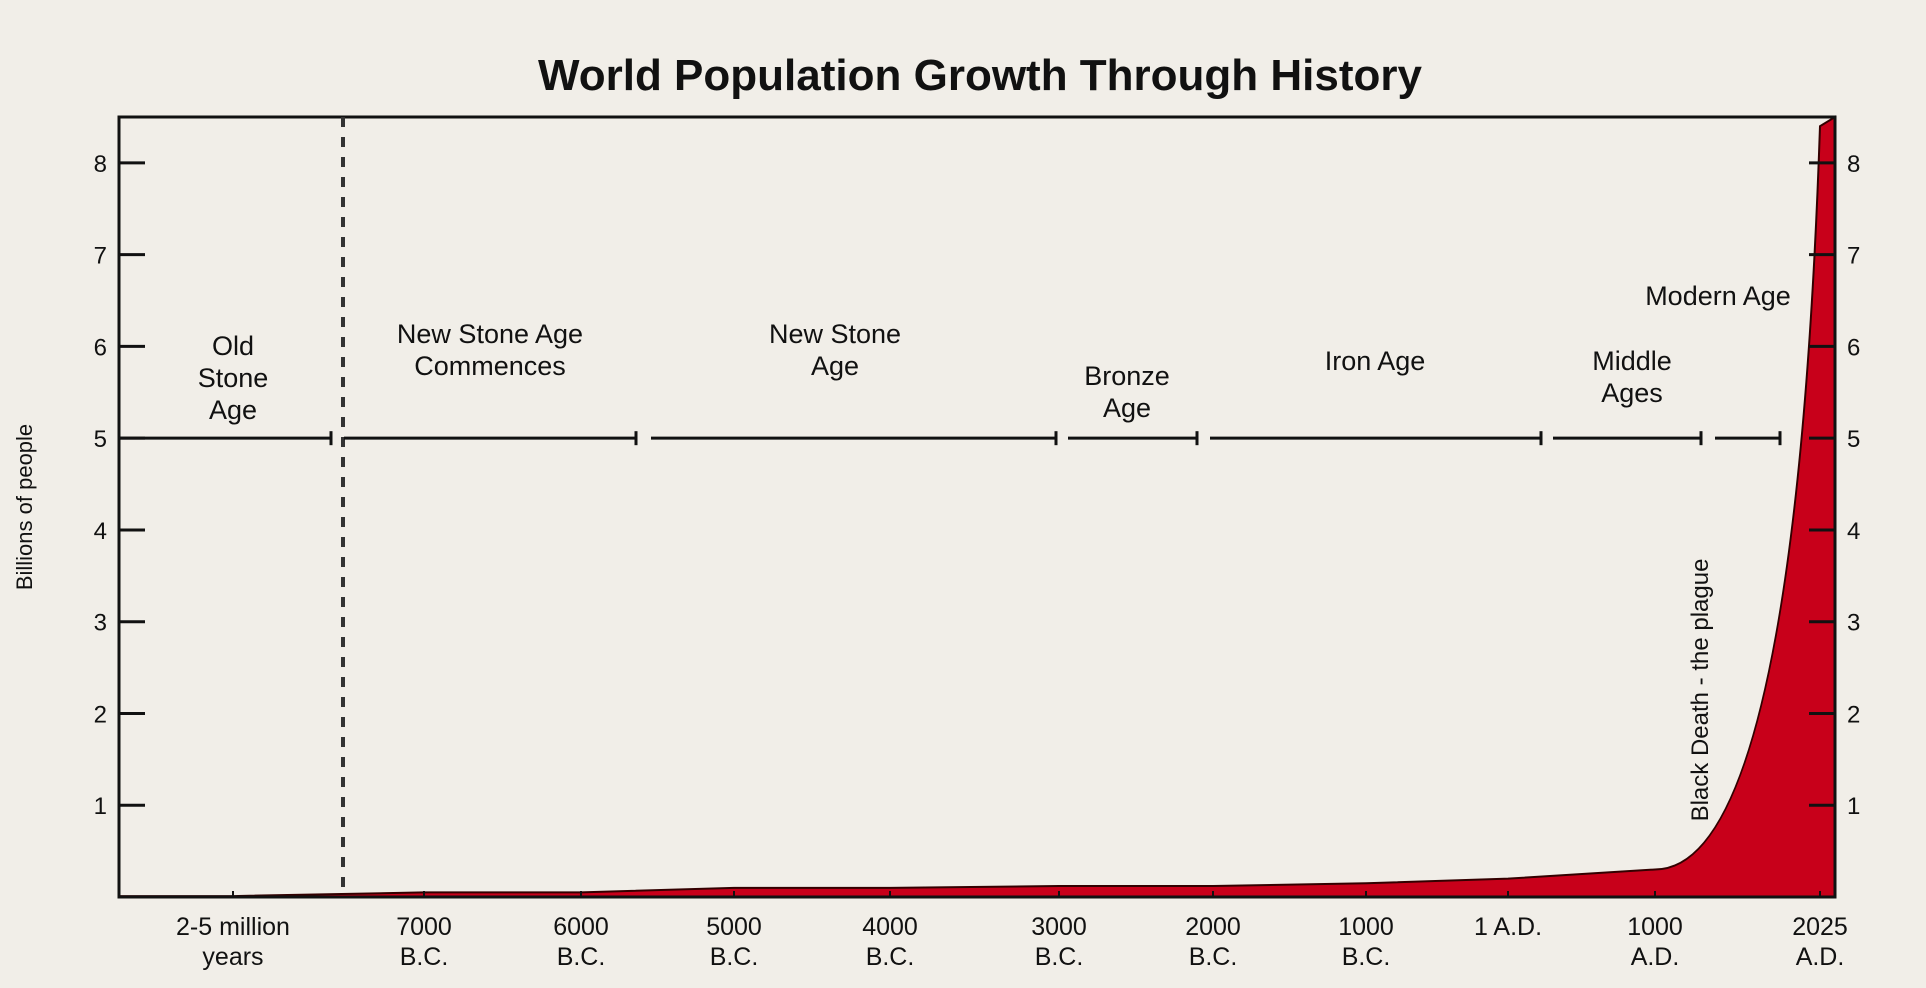 The height and width of the screenshot is (988, 1926). Describe the element at coordinates (1853, 531) in the screenshot. I see `y2-tick-label: 4` at that location.